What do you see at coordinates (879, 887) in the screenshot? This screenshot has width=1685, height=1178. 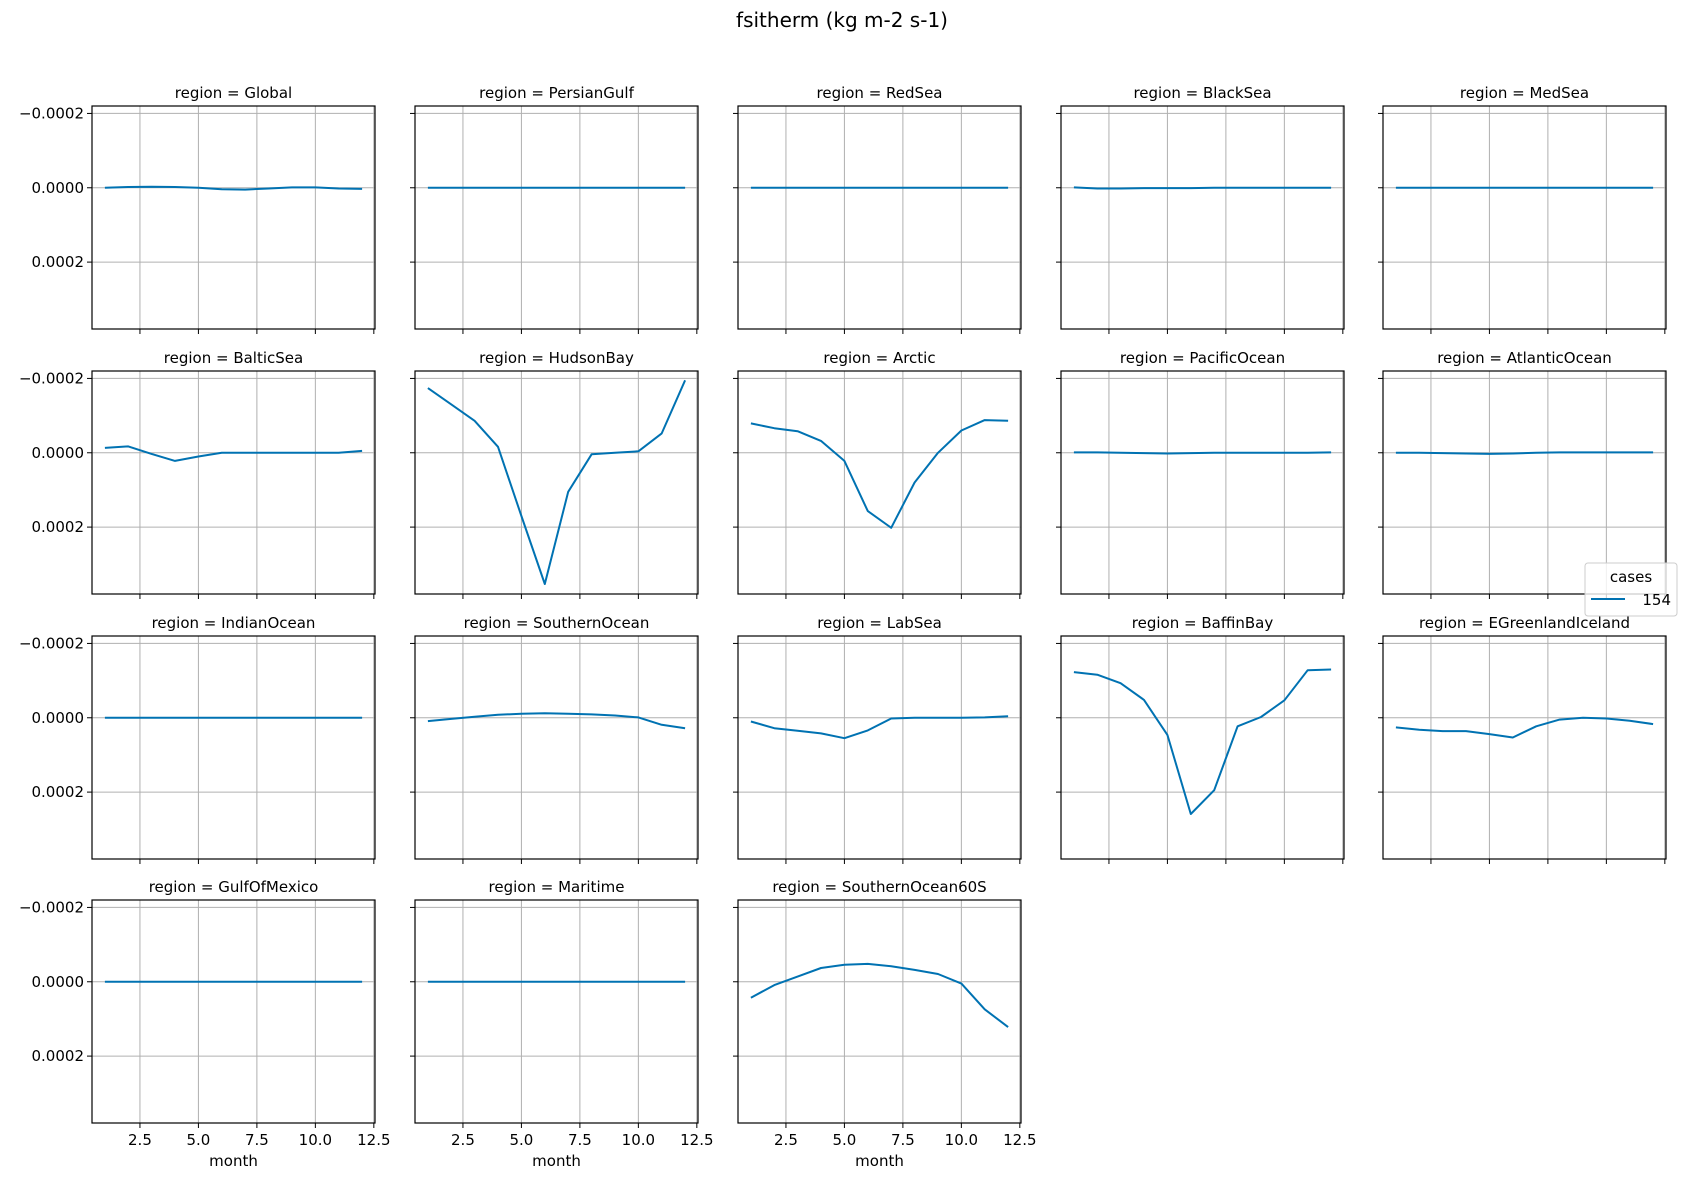 I see `panel-title: region = SouthernOcean60S` at bounding box center [879, 887].